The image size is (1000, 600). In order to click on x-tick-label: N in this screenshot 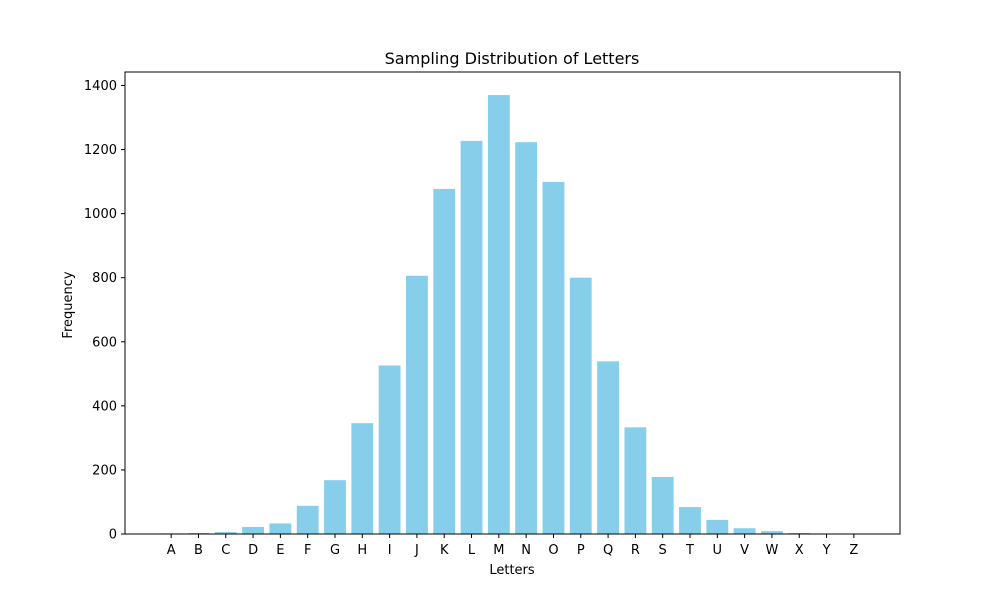, I will do `click(526, 550)`.